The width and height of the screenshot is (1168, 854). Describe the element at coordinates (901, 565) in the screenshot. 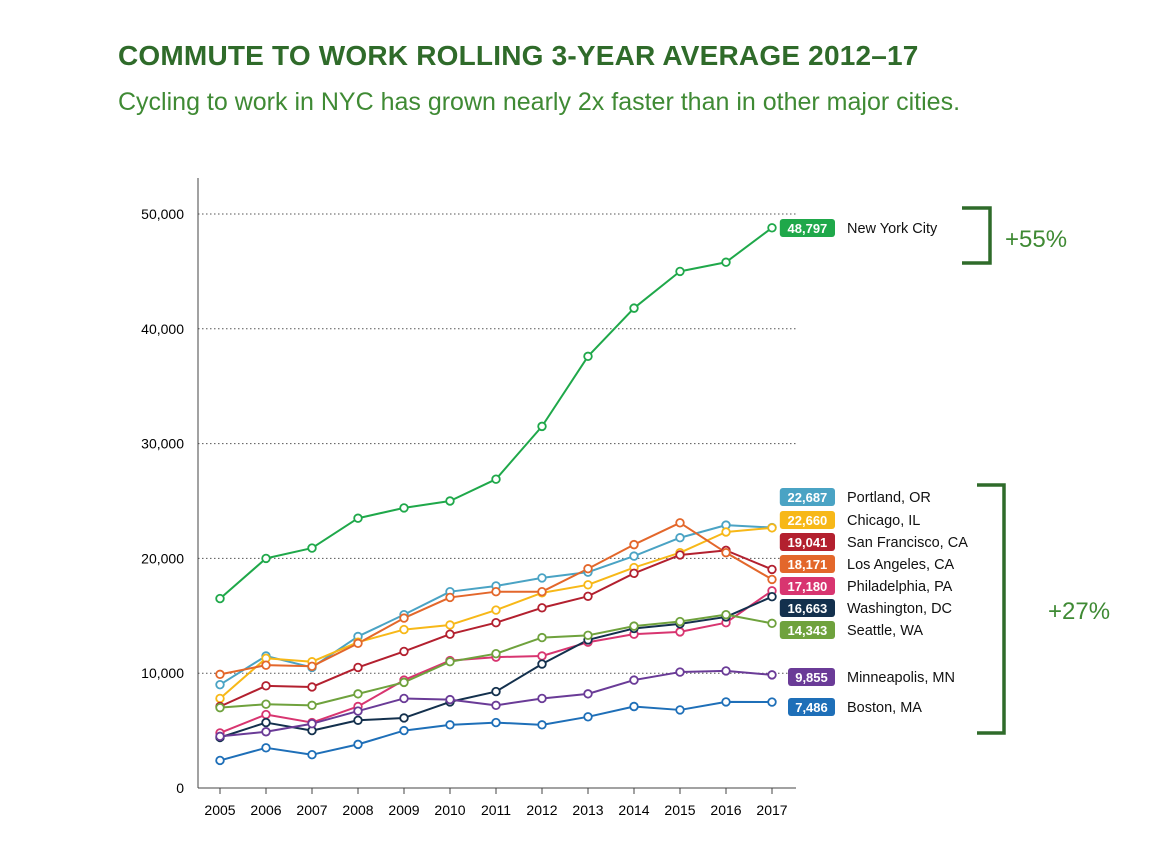

I see `series-name-label: Los Angeles, CA` at that location.